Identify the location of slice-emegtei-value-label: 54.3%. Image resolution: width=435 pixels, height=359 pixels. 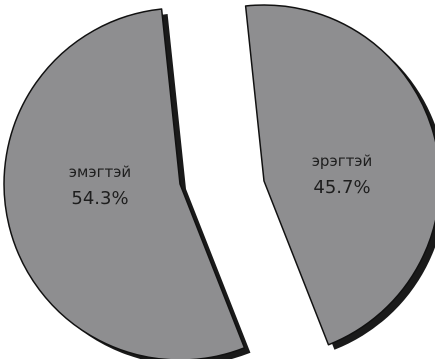
(99, 198).